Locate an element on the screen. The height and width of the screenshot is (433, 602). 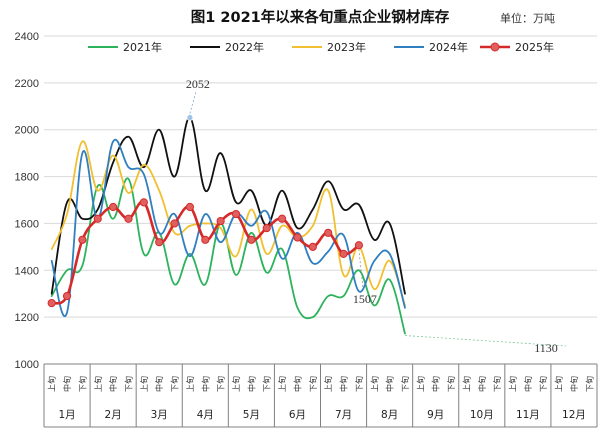
y-tick-label: 1400 is located at coordinates (27, 271).